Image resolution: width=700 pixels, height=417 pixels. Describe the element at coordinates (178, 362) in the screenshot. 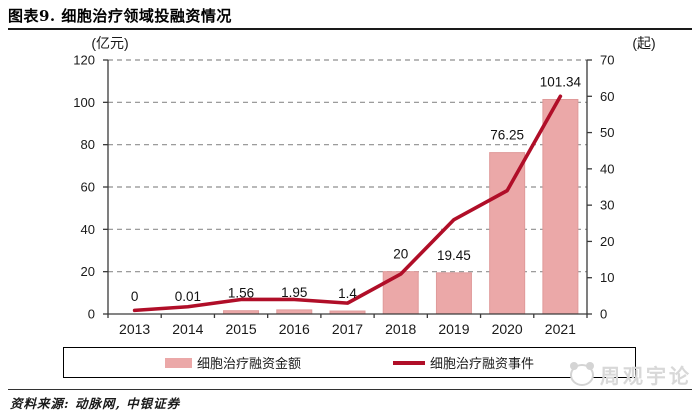

I see `bar-swatch-icon` at that location.